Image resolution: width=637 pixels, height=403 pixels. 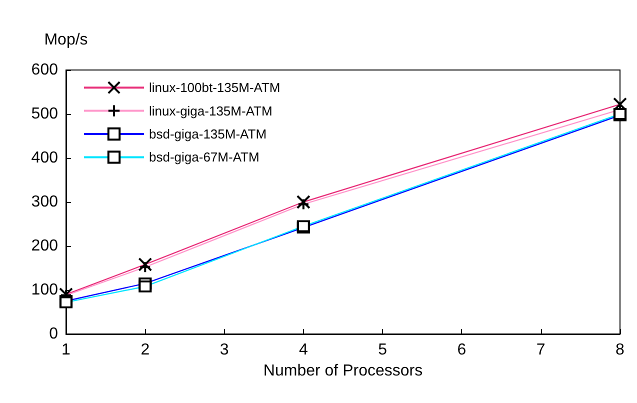 I want to click on y-tick-label: 0, so click(x=53, y=334).